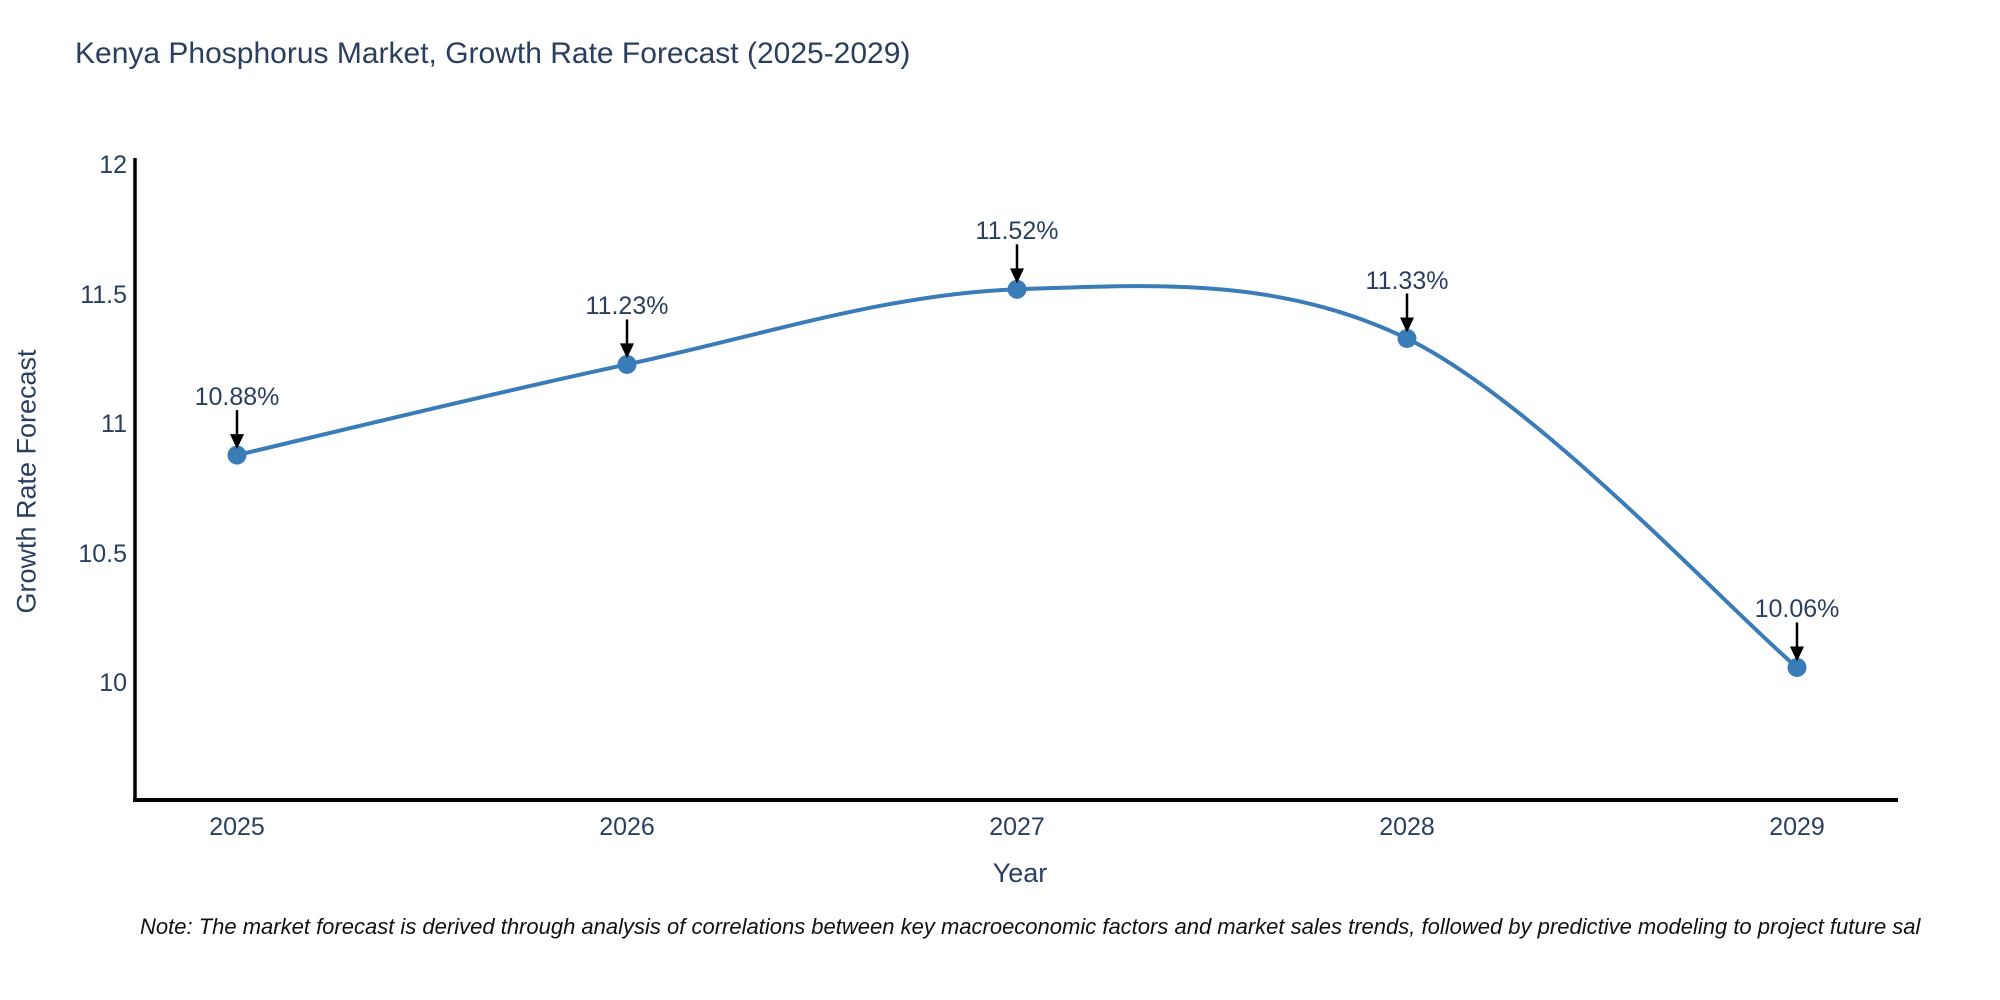  What do you see at coordinates (237, 827) in the screenshot?
I see `x-tick-label: 2025` at bounding box center [237, 827].